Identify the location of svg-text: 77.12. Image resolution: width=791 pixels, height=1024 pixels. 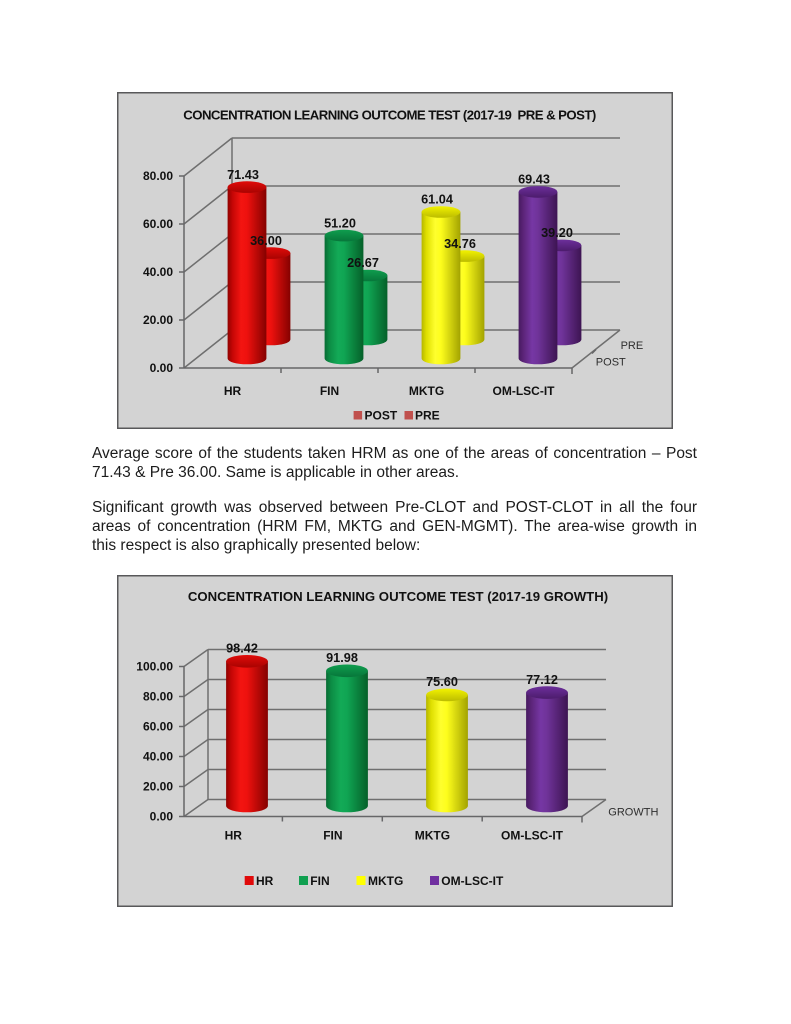
(542, 680).